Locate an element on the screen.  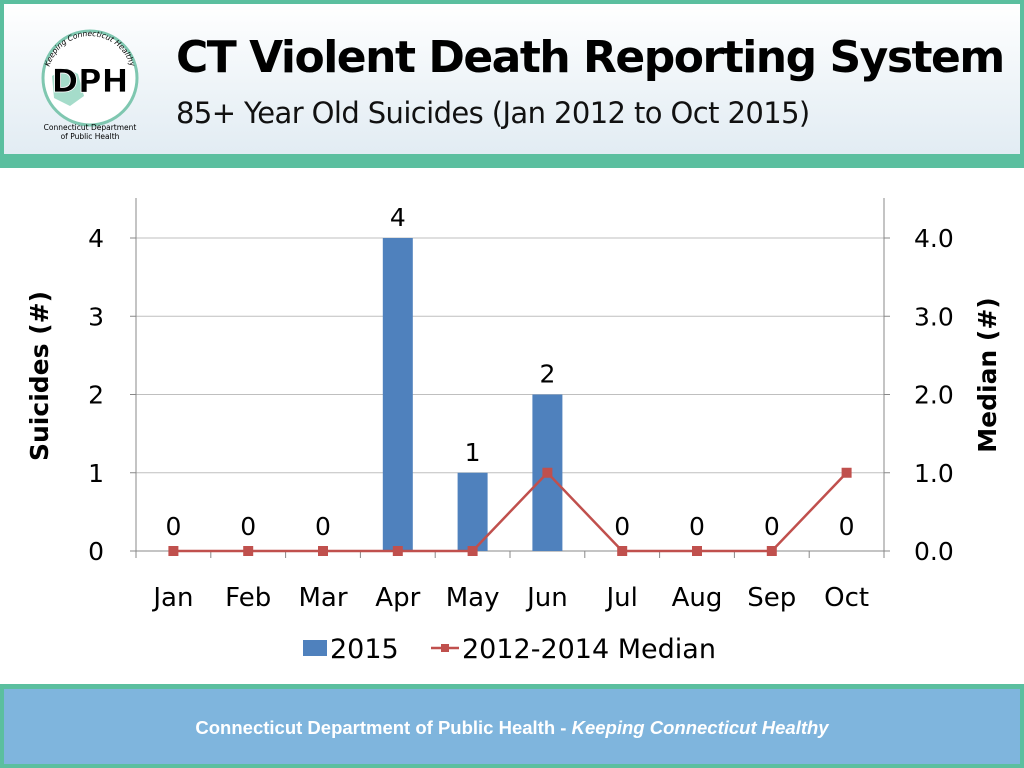
footer-org: Connecticut Department of Public Health is located at coordinates (375, 727).